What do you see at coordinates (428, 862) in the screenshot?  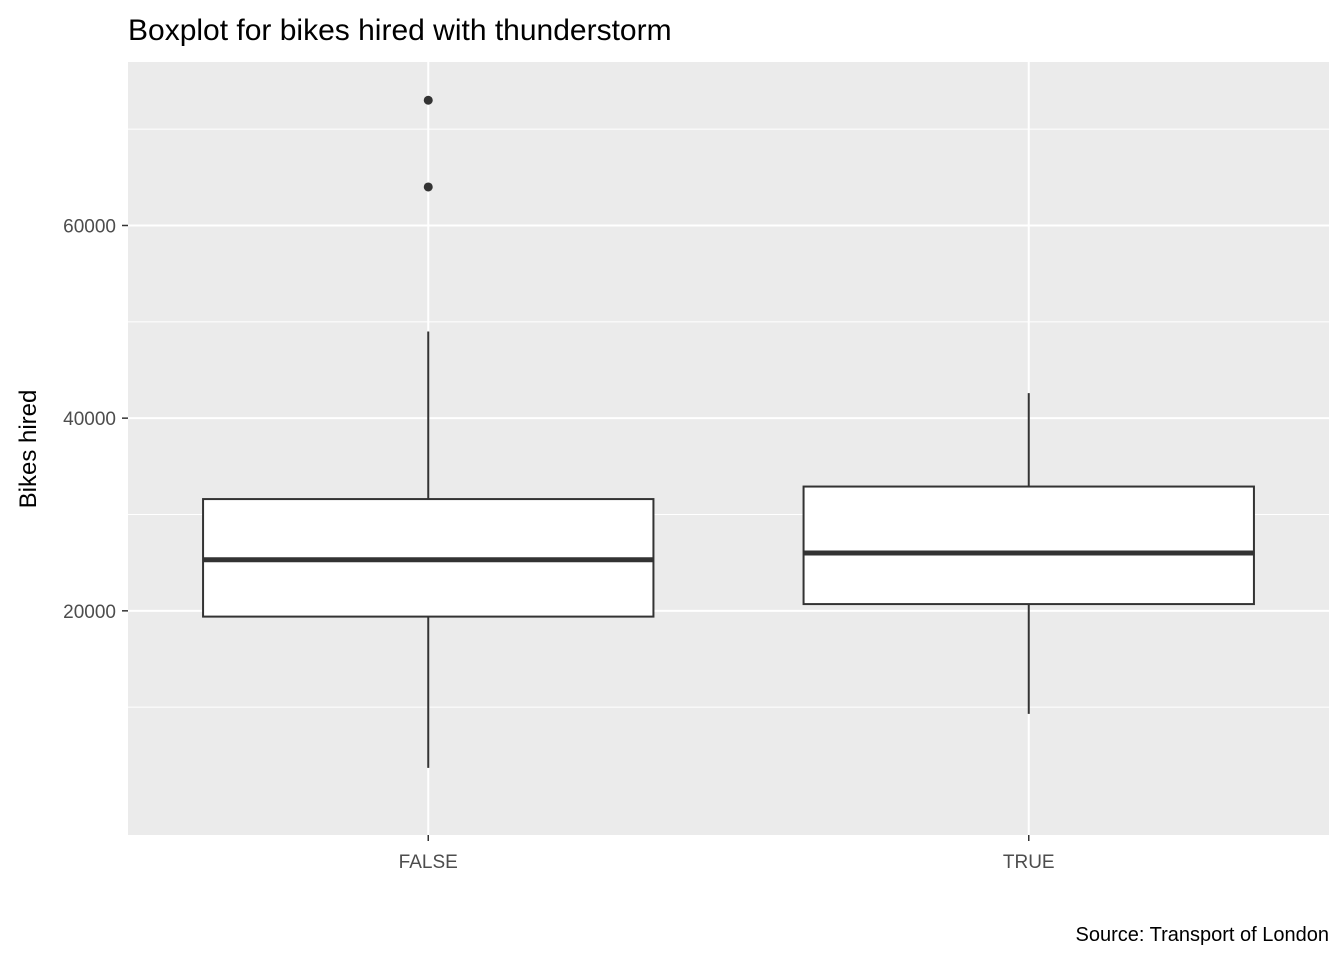 I see `x-tick-label: FALSE` at bounding box center [428, 862].